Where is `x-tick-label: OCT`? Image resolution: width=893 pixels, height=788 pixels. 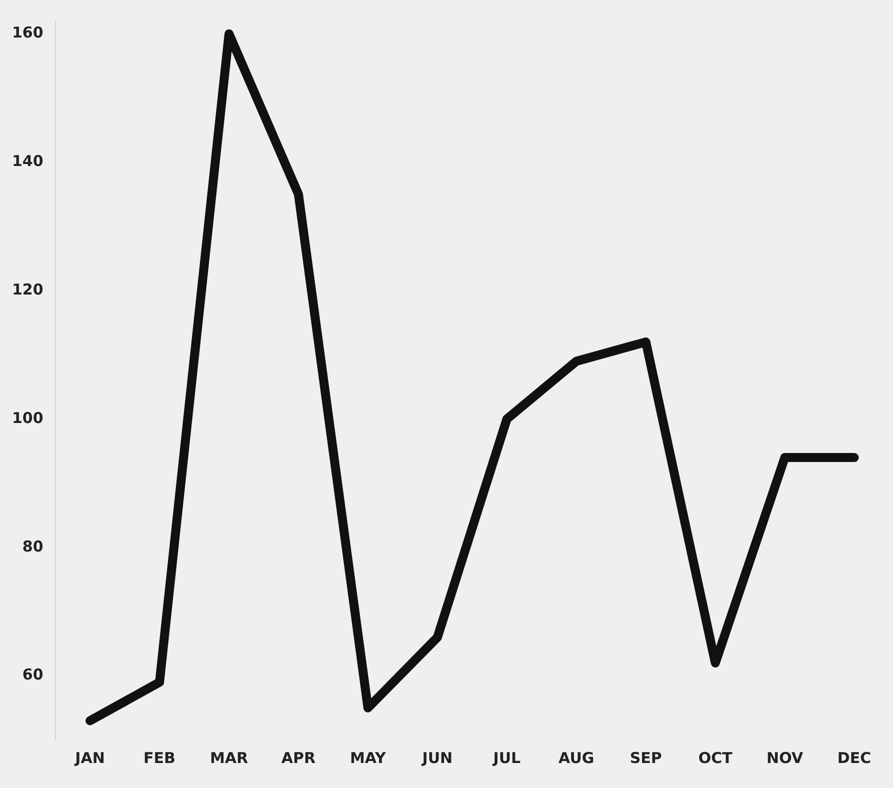 x-tick-label: OCT is located at coordinates (716, 757).